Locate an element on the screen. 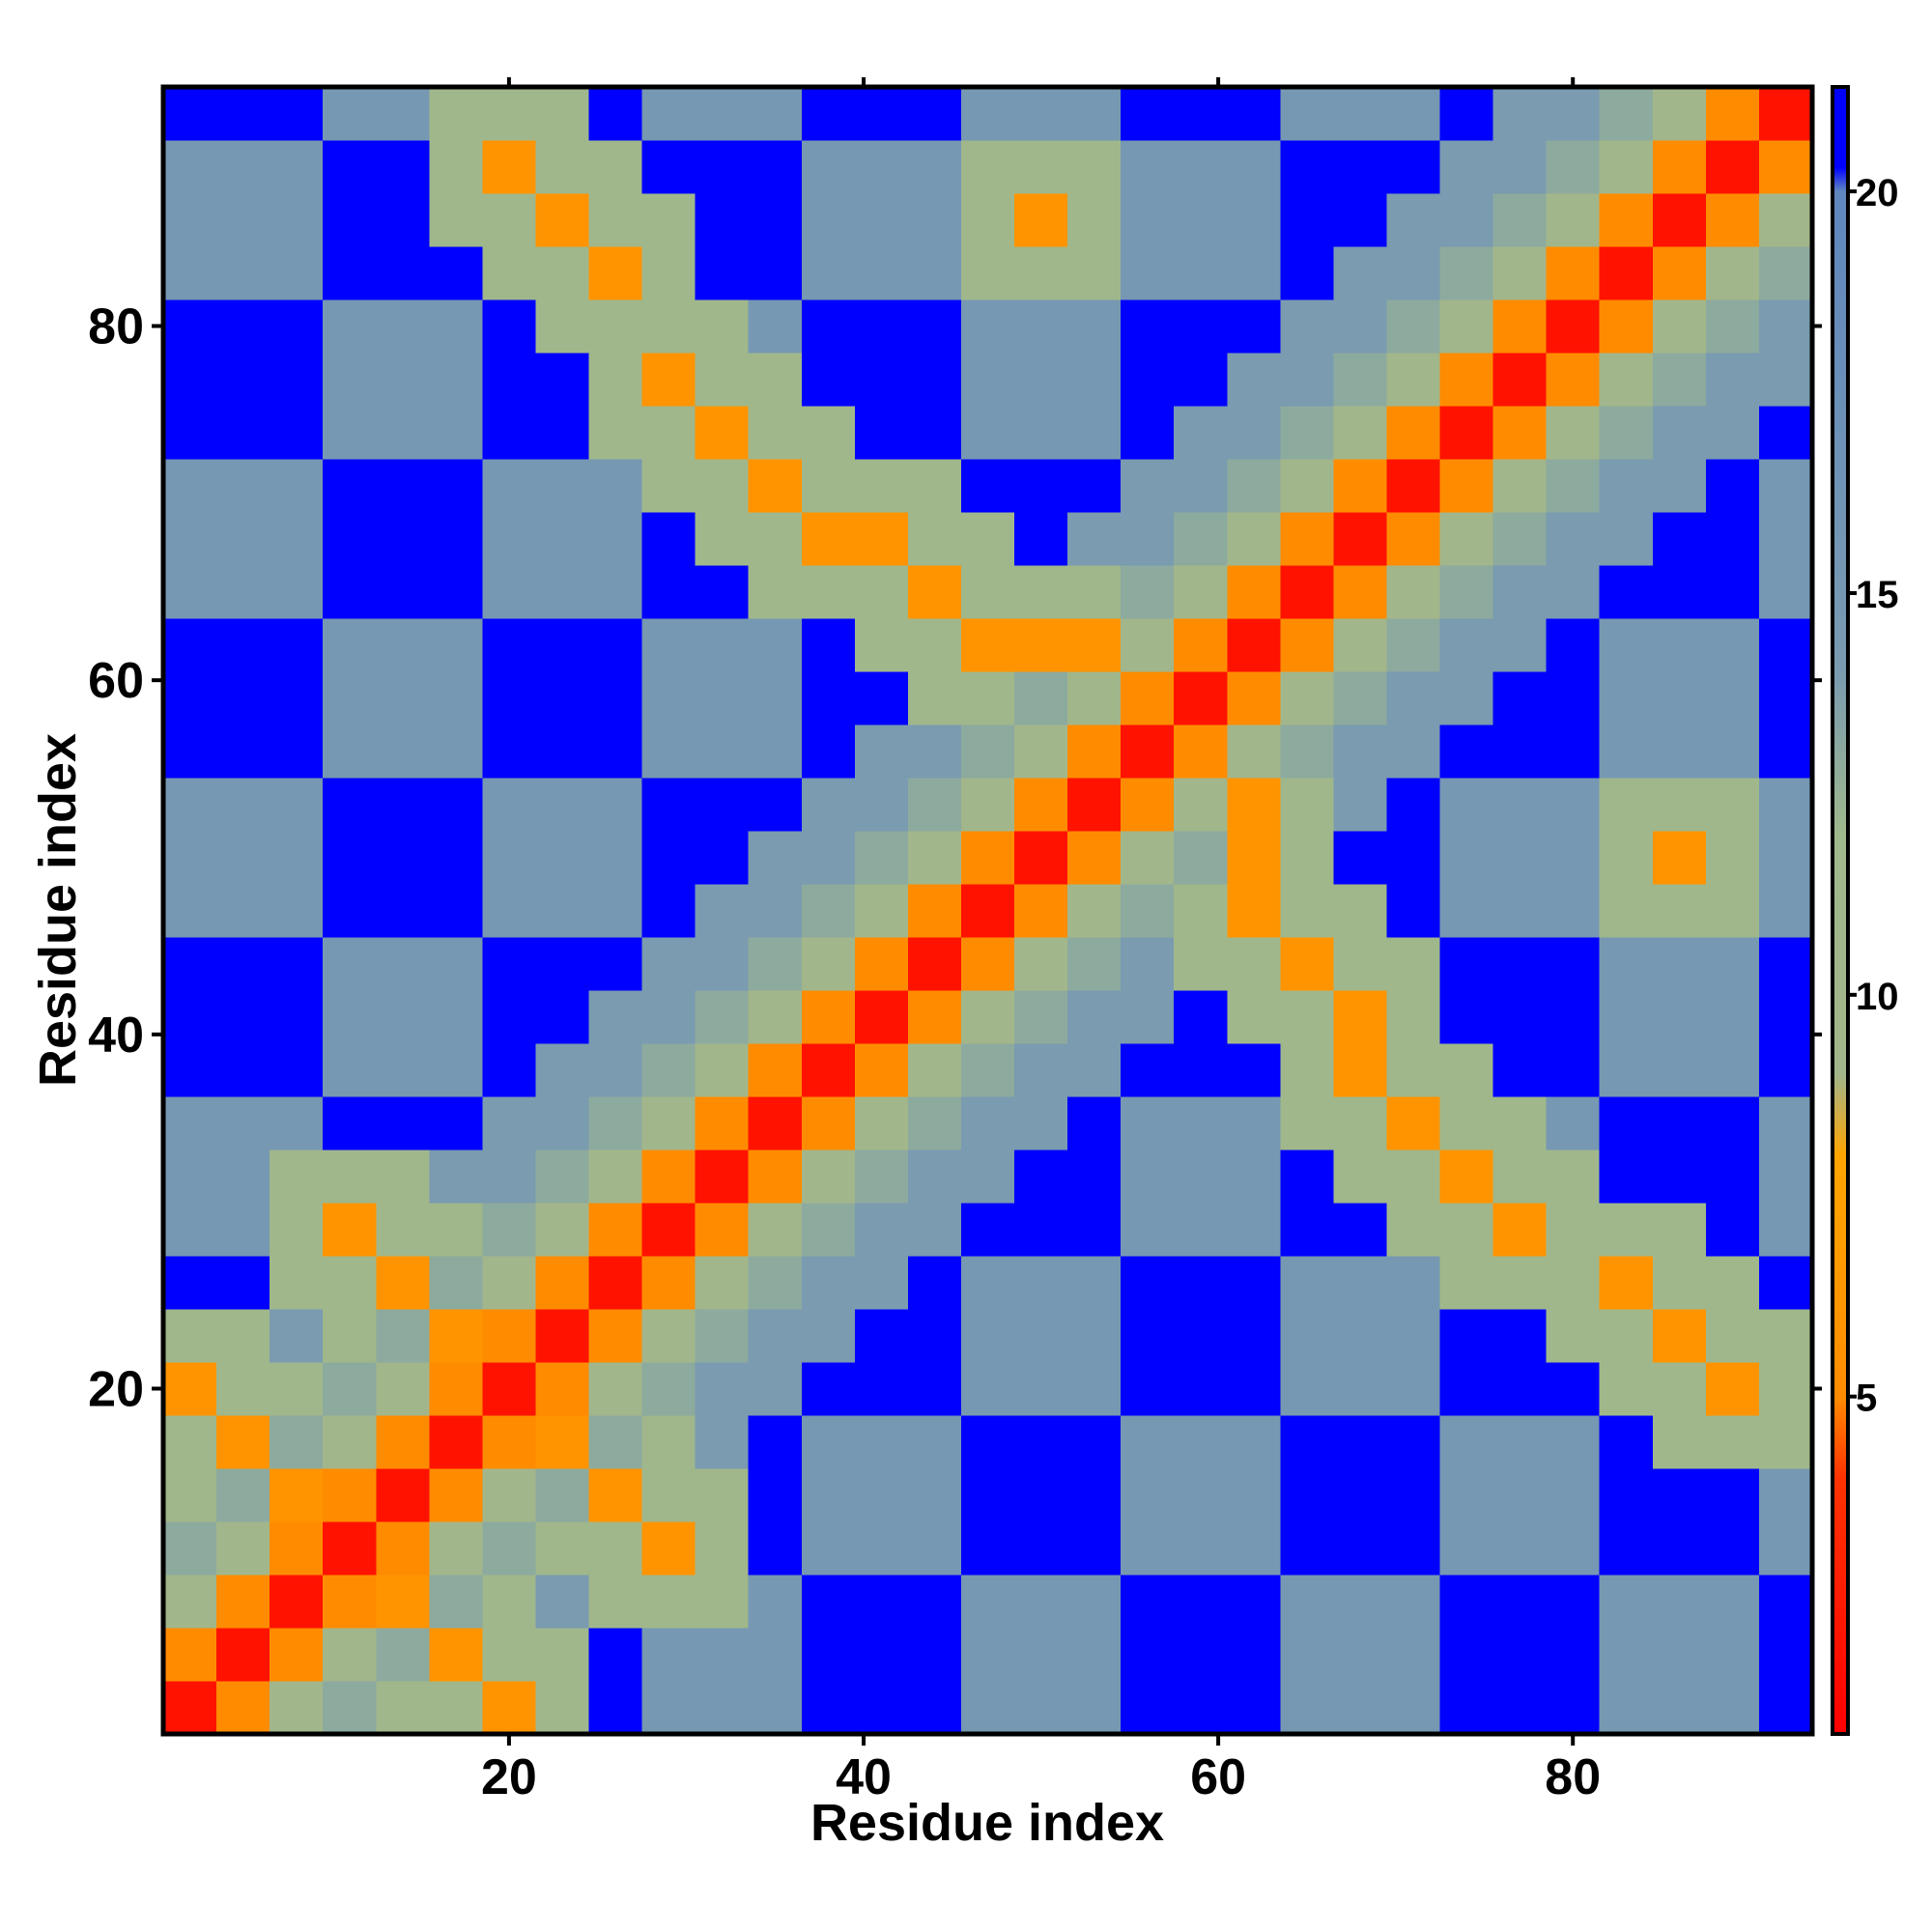 The height and width of the screenshot is (1932, 1932). y-tick-label: 60 is located at coordinates (116, 681).